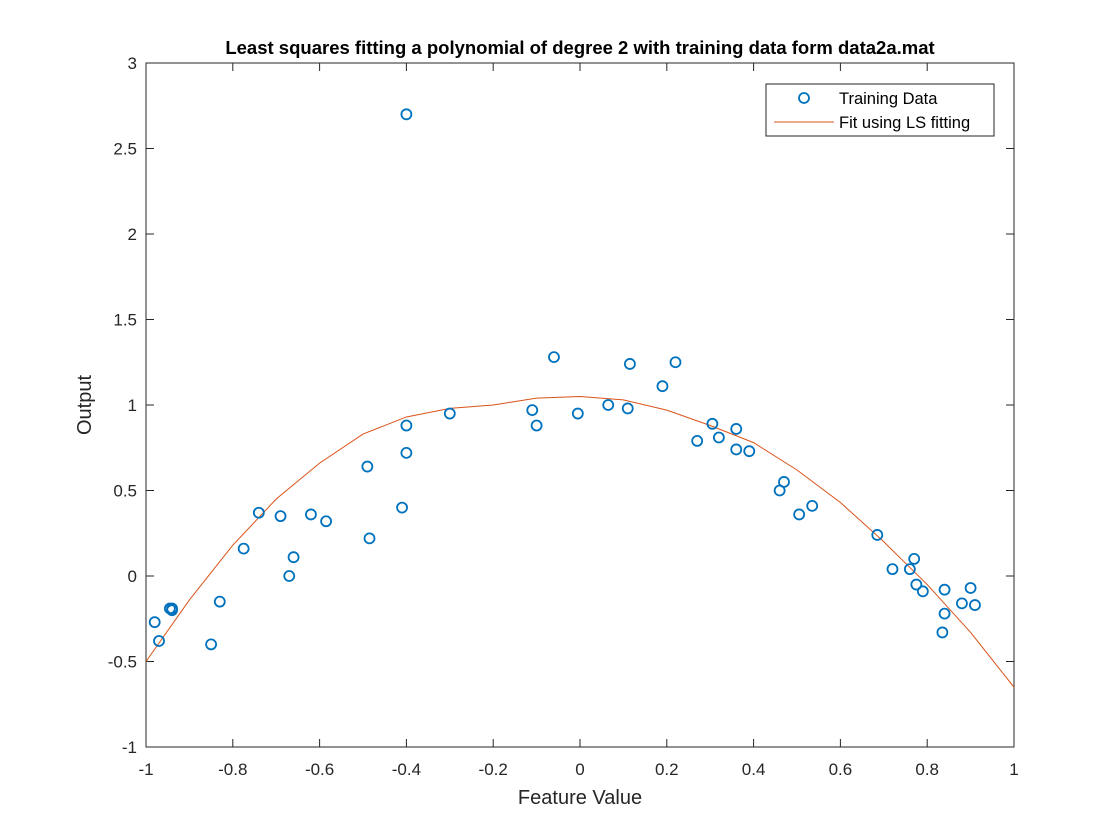 The height and width of the screenshot is (840, 1120). I want to click on x-axis-title: Feature Value, so click(580, 798).